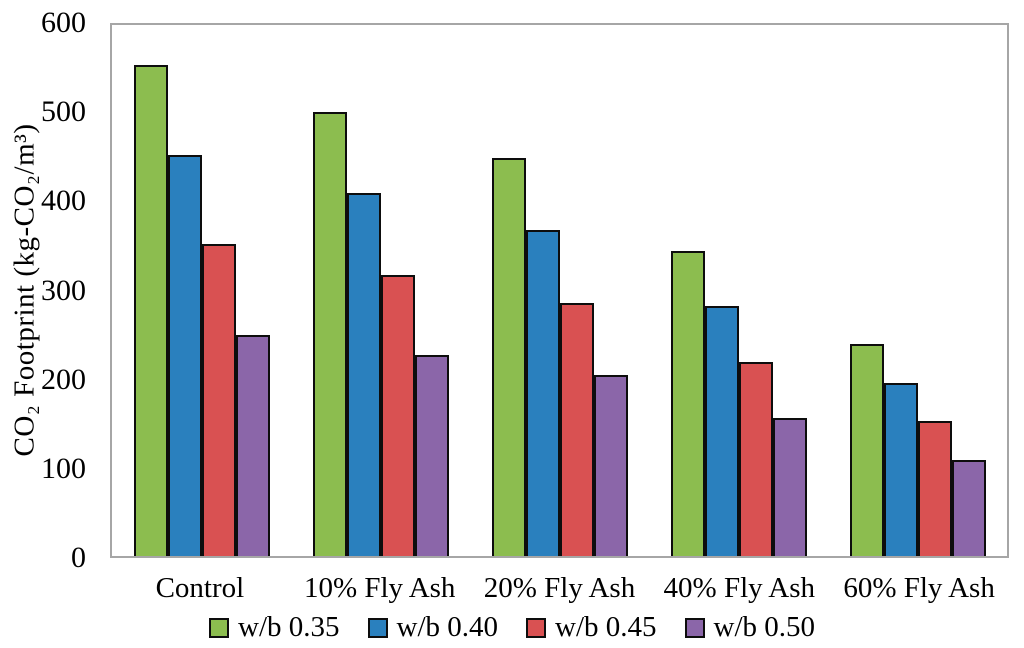 This screenshot has width=1024, height=648. Describe the element at coordinates (379, 588) in the screenshot. I see `x-category-label: 10% Fly Ash` at that location.